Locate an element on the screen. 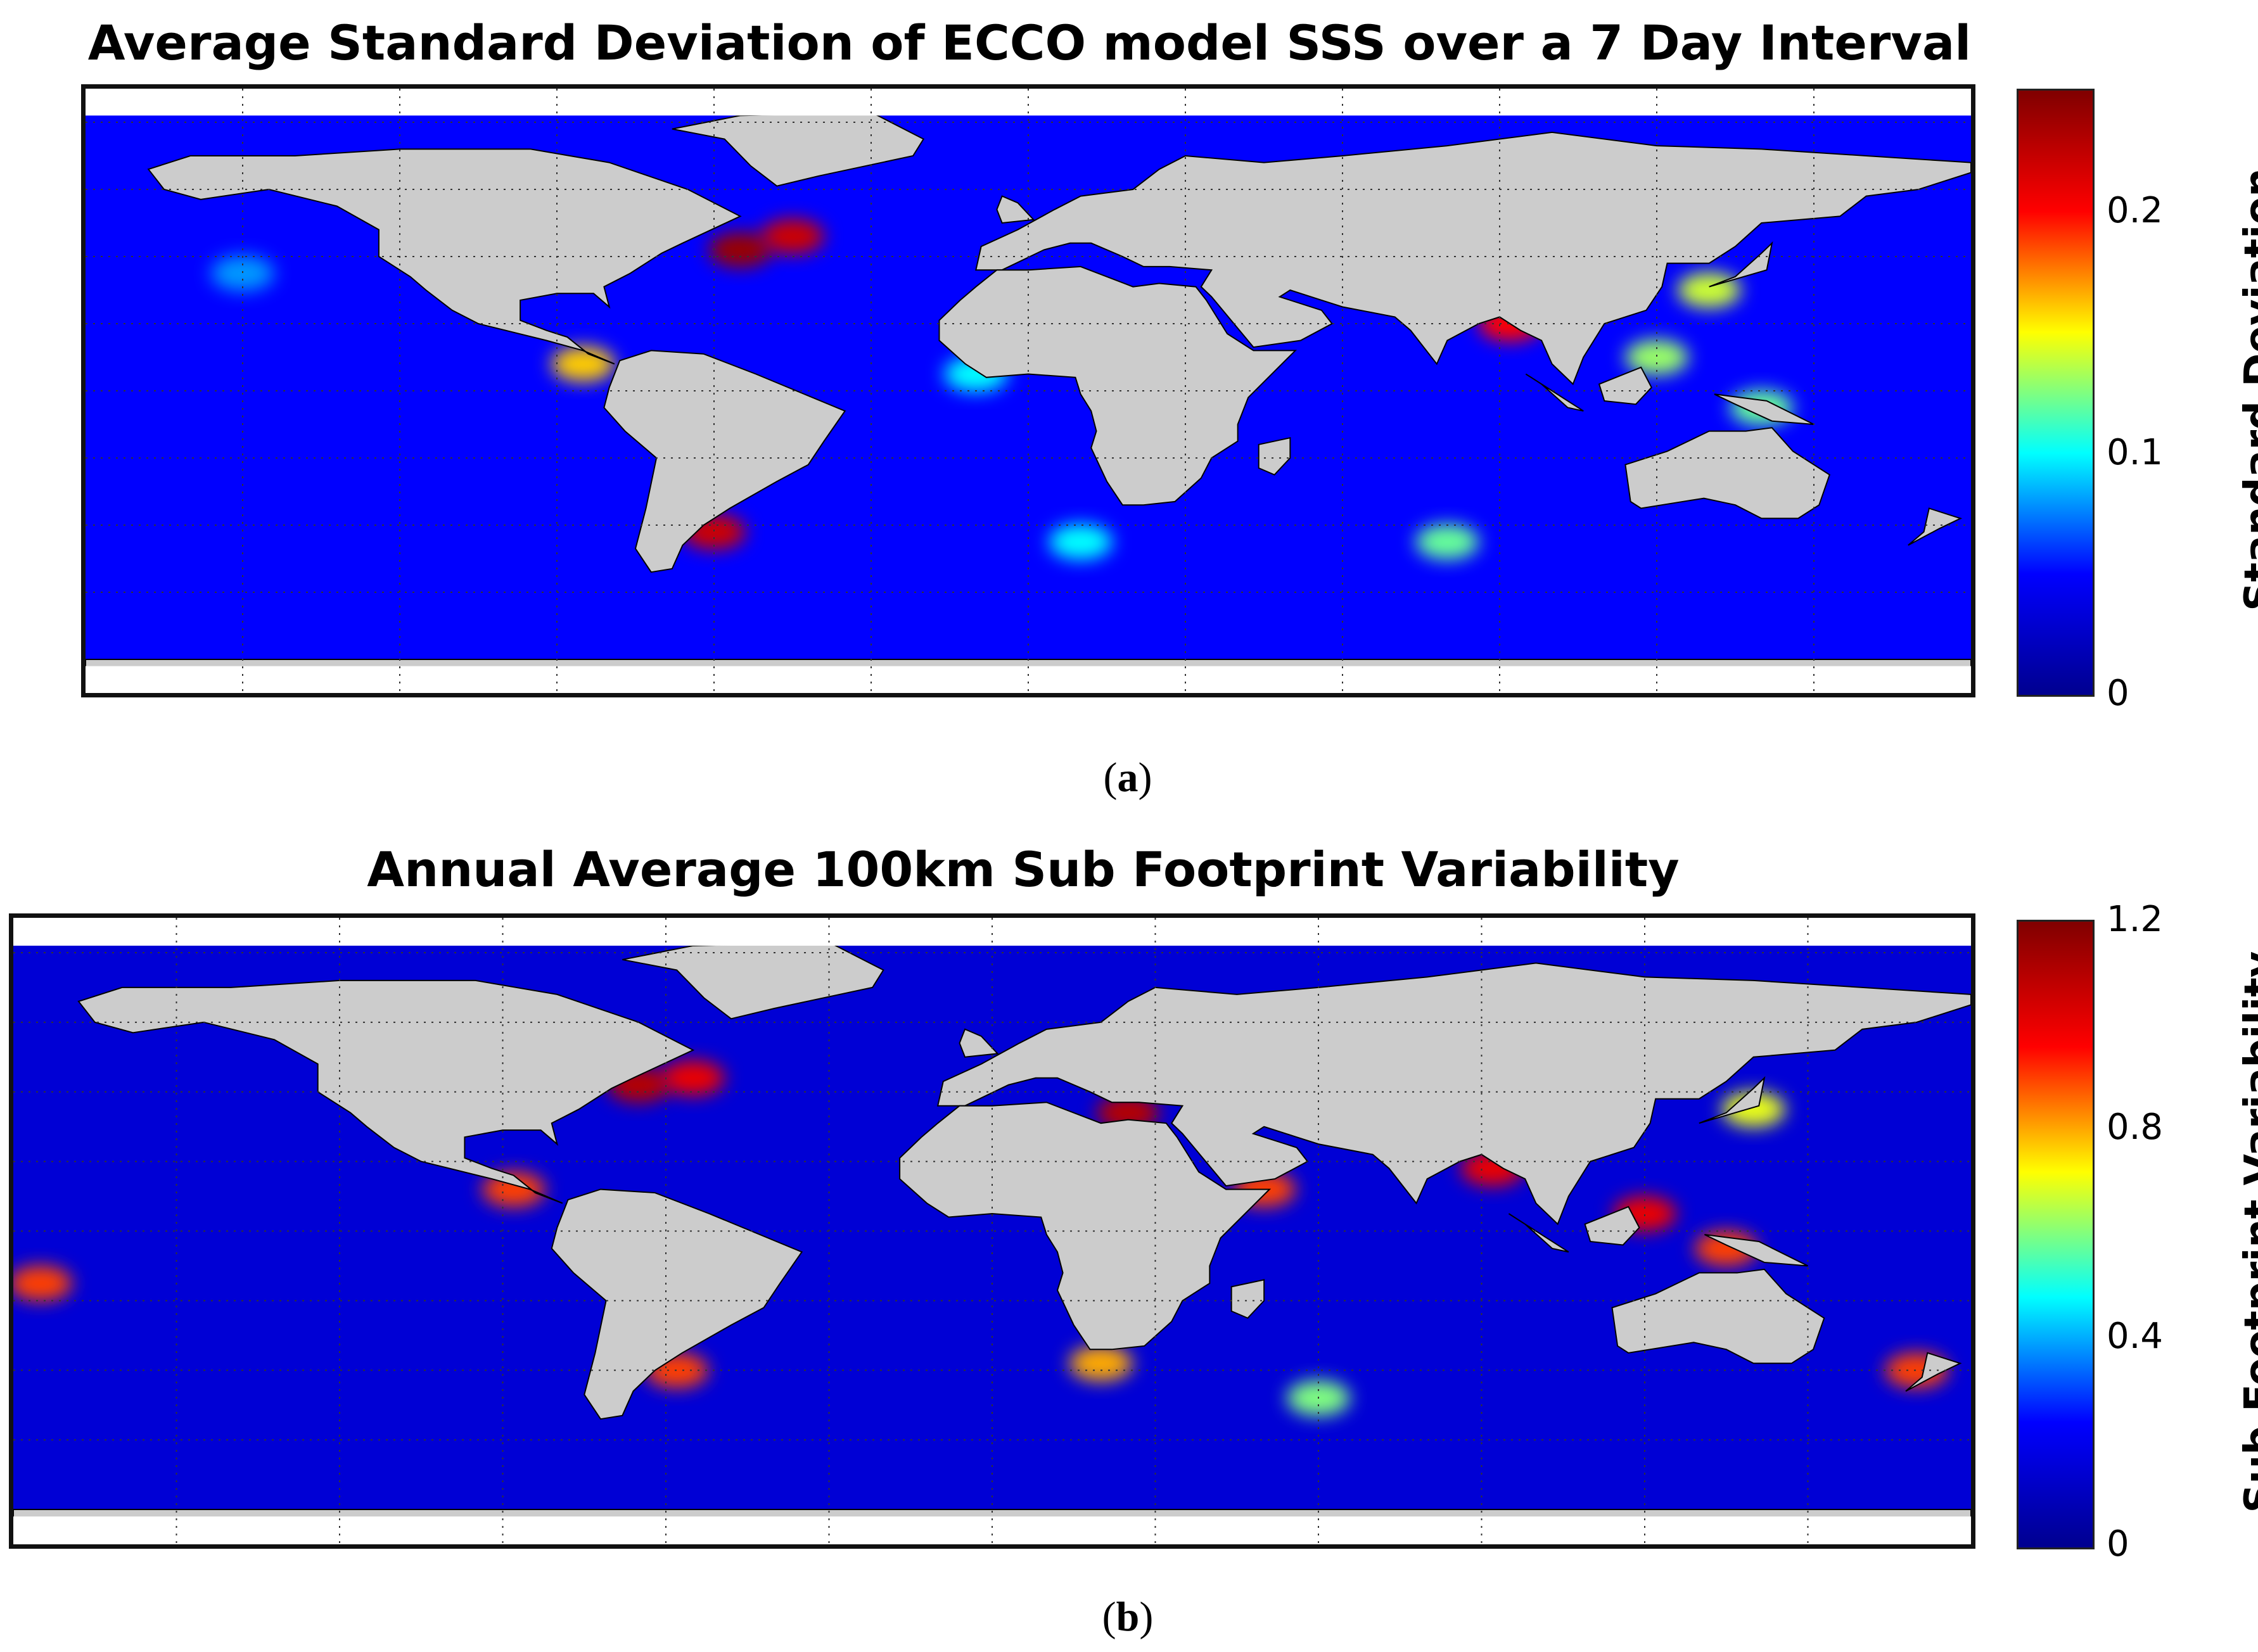  panel-a-colorbar-gradient is located at coordinates (2056, 393).